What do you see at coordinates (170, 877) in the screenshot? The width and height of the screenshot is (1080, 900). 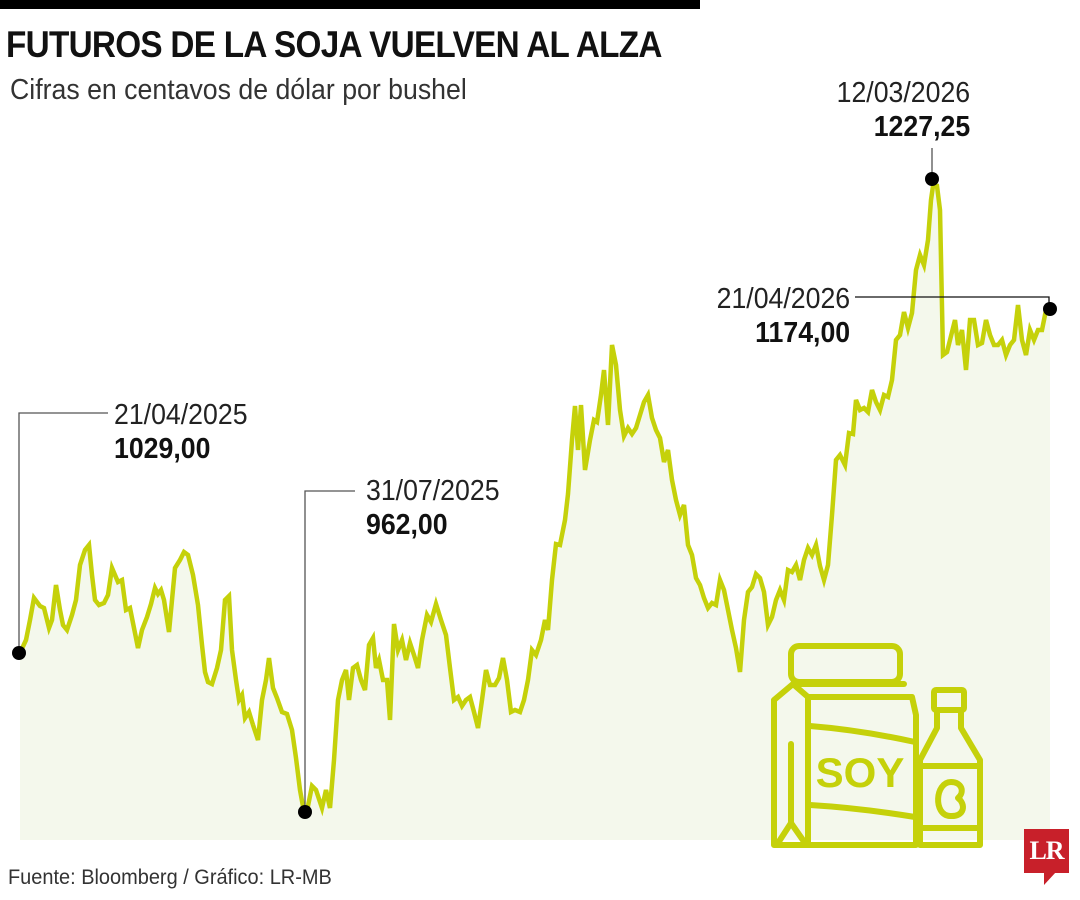 I see `source-credit: Fuente: Bloomberg / Gráfico: LR-MB` at bounding box center [170, 877].